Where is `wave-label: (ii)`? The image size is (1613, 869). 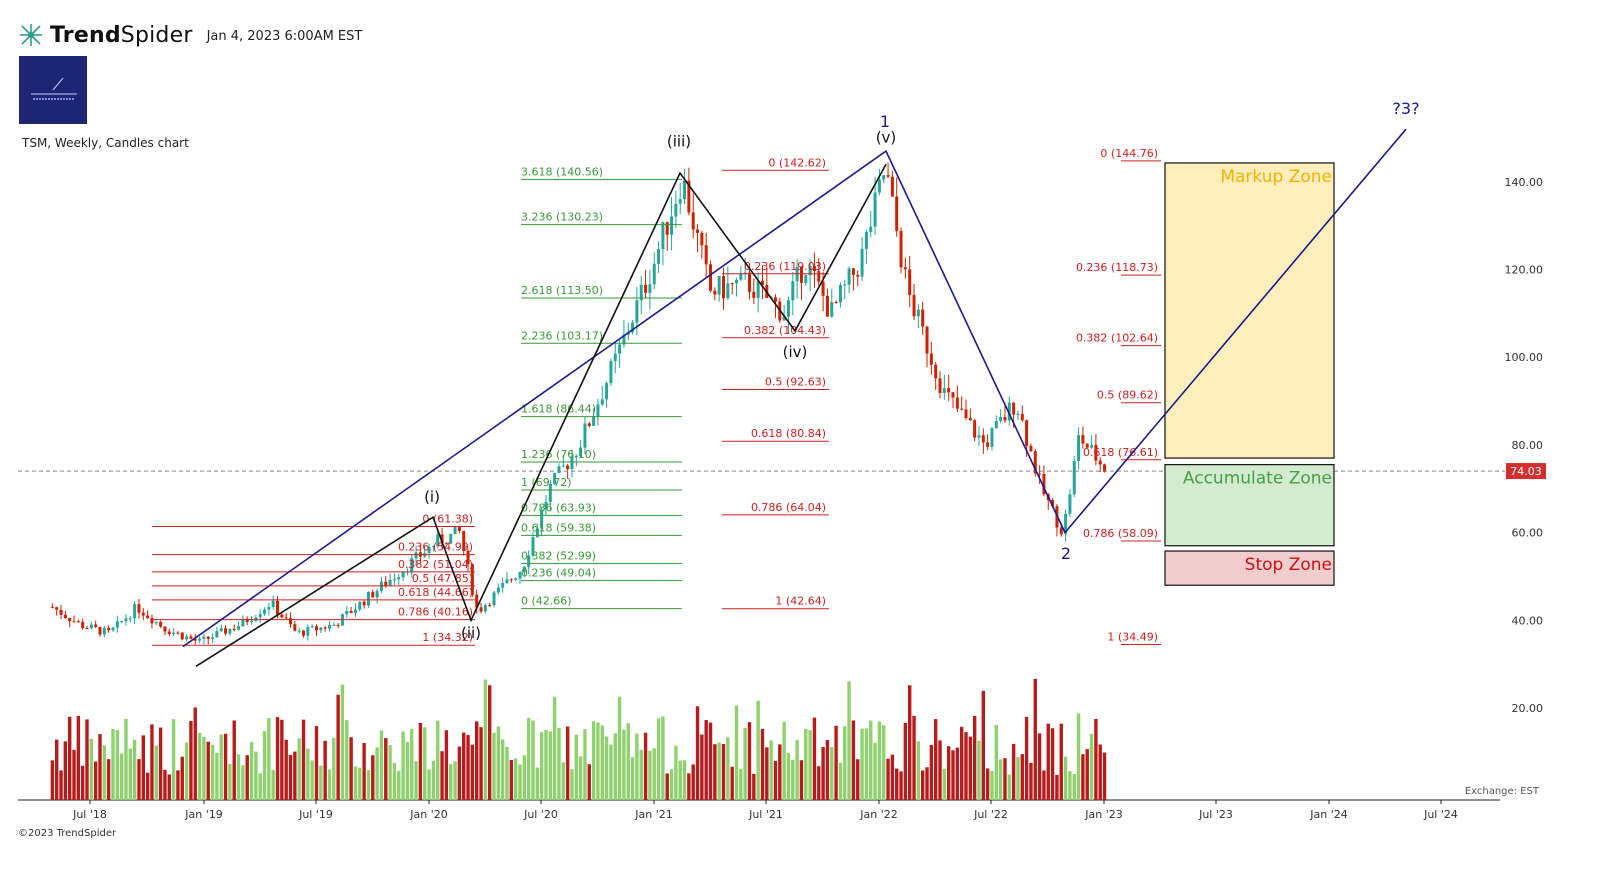
wave-label: (ii) is located at coordinates (471, 633).